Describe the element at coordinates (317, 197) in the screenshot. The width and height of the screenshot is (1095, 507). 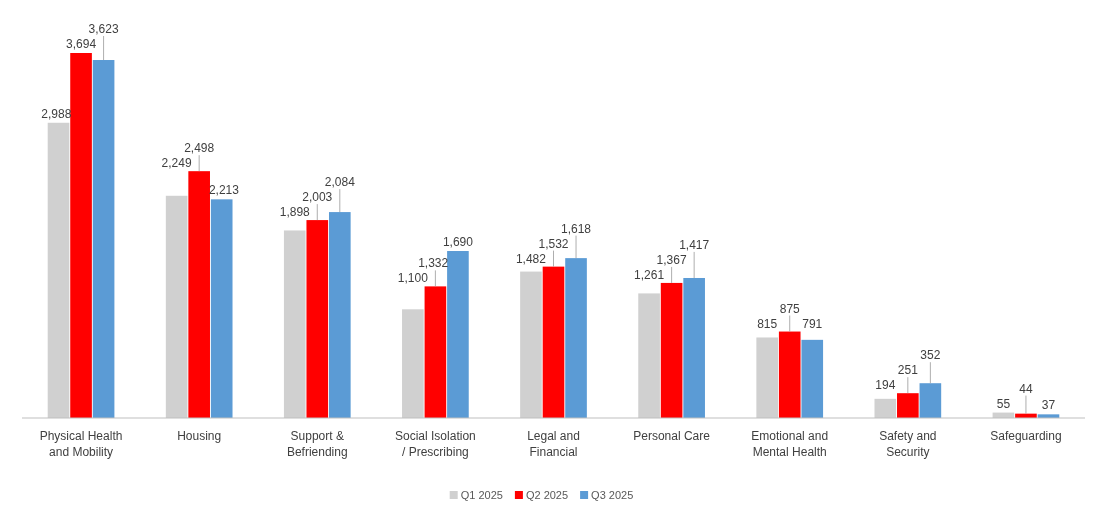
I see `data-label: 2,003` at that location.